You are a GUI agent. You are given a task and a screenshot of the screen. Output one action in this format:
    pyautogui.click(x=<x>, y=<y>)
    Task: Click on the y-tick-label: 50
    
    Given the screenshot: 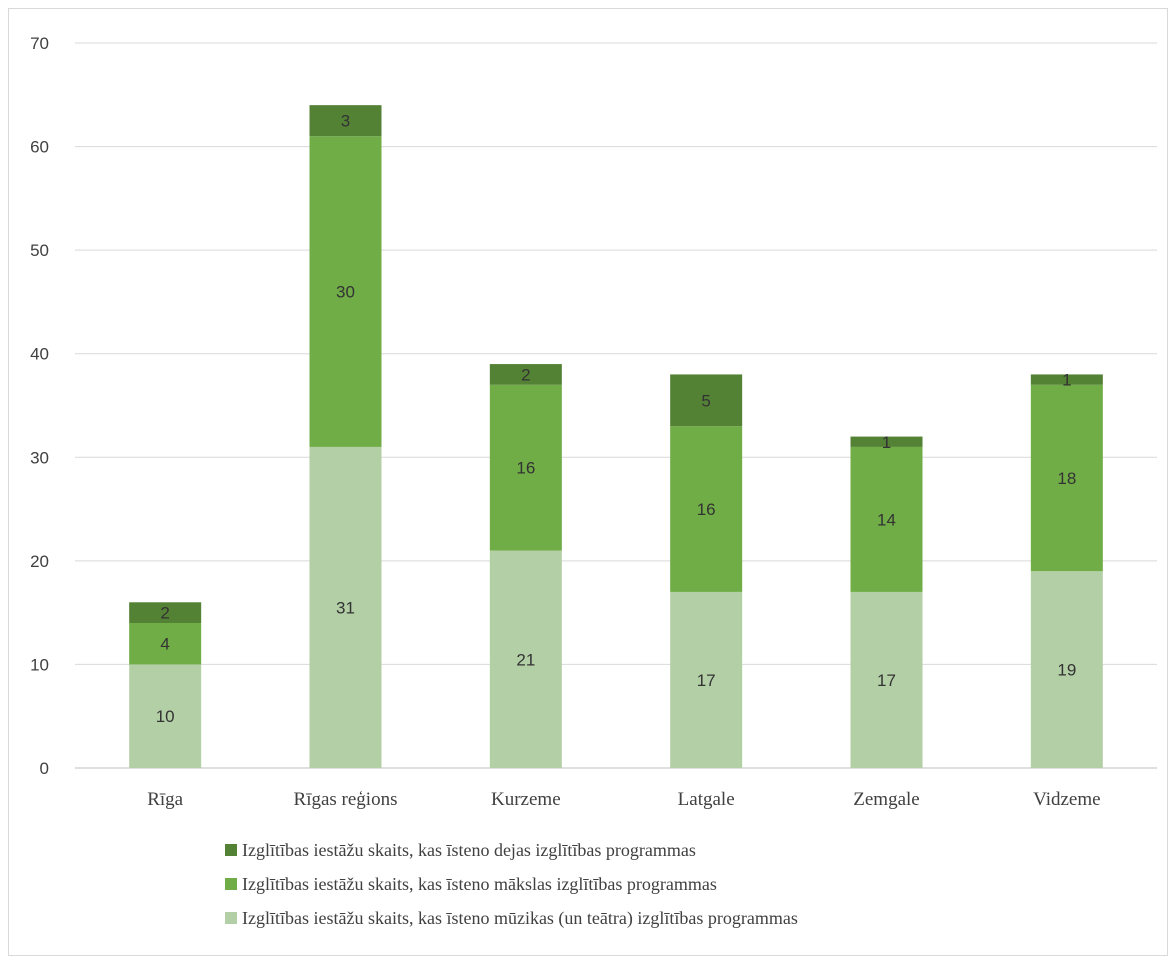 What is the action you would take?
    pyautogui.click(x=39, y=250)
    